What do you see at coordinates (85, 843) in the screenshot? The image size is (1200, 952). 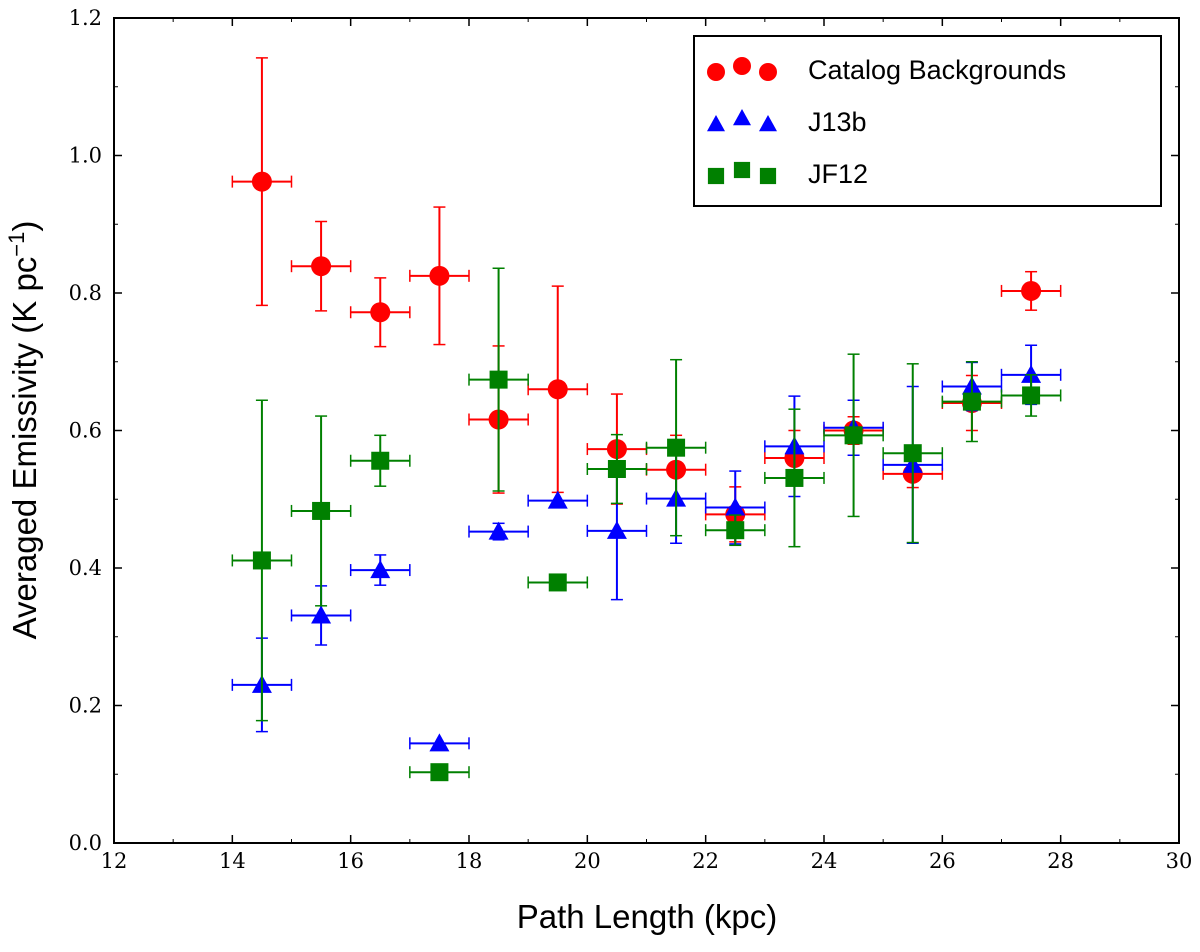 I see `y-tick-label: 0.0` at bounding box center [85, 843].